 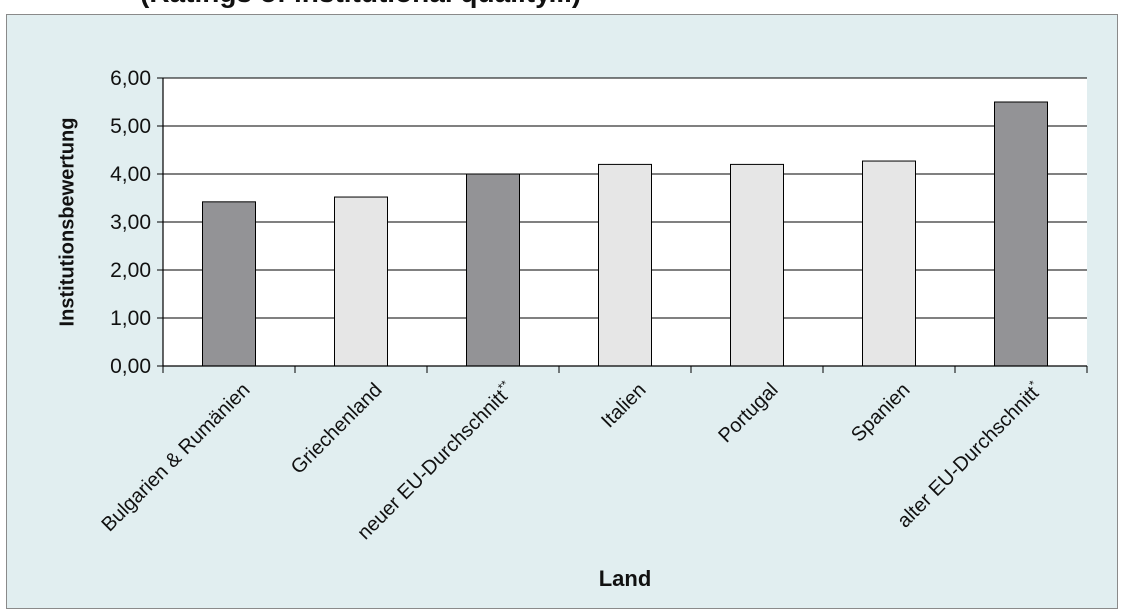 I want to click on x-tick-label: Bulgarien & Rumänien, so click(x=175, y=457).